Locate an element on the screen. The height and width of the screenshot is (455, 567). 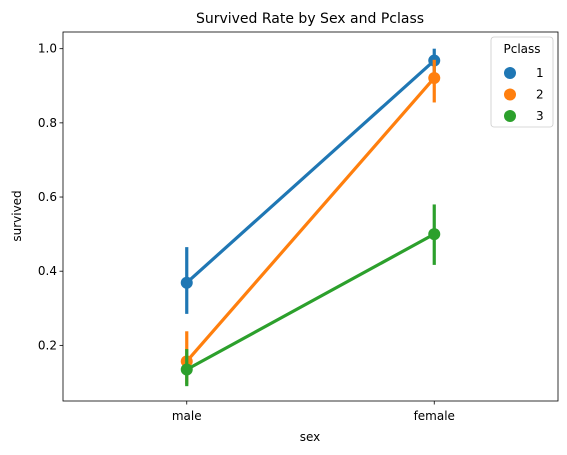
y-axis-label: survived is located at coordinates (17, 215).